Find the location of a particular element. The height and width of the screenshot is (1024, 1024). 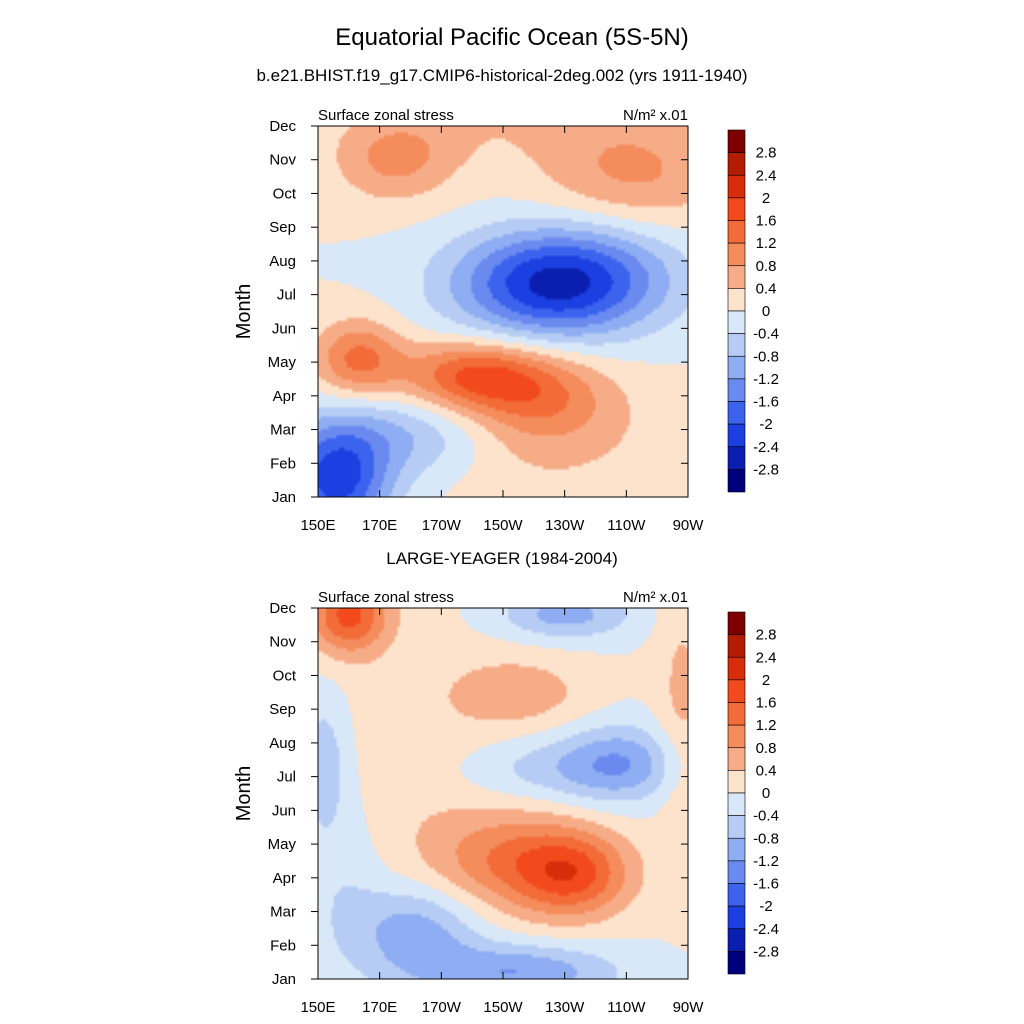

colorbar-label: -1.2 is located at coordinates (766, 379).